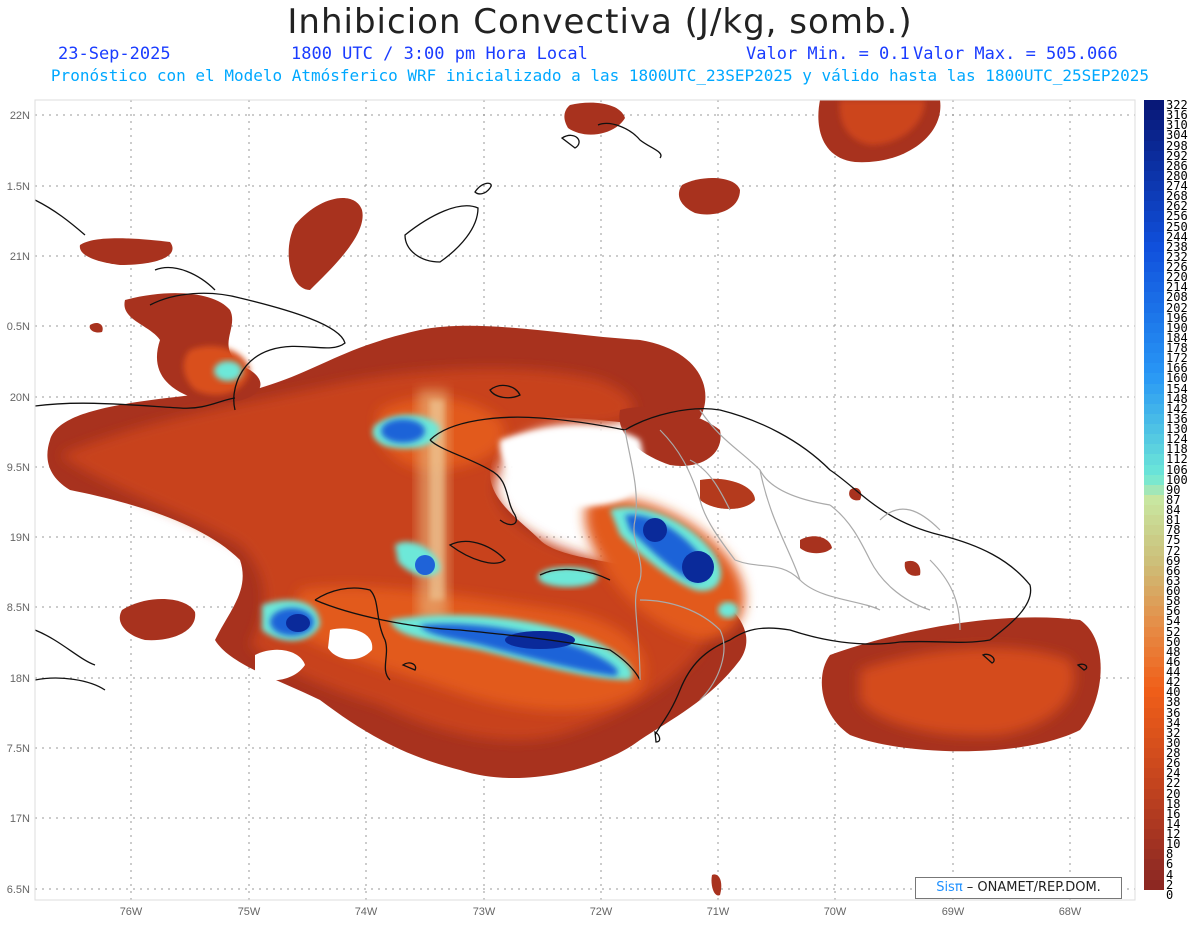  What do you see at coordinates (1177, 145) in the screenshot?
I see `colorbar-label: 298` at bounding box center [1177, 145].